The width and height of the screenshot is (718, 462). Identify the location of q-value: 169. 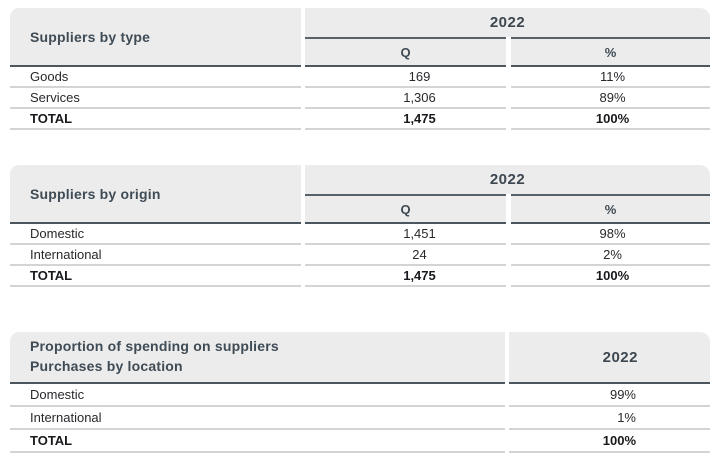
(405, 77).